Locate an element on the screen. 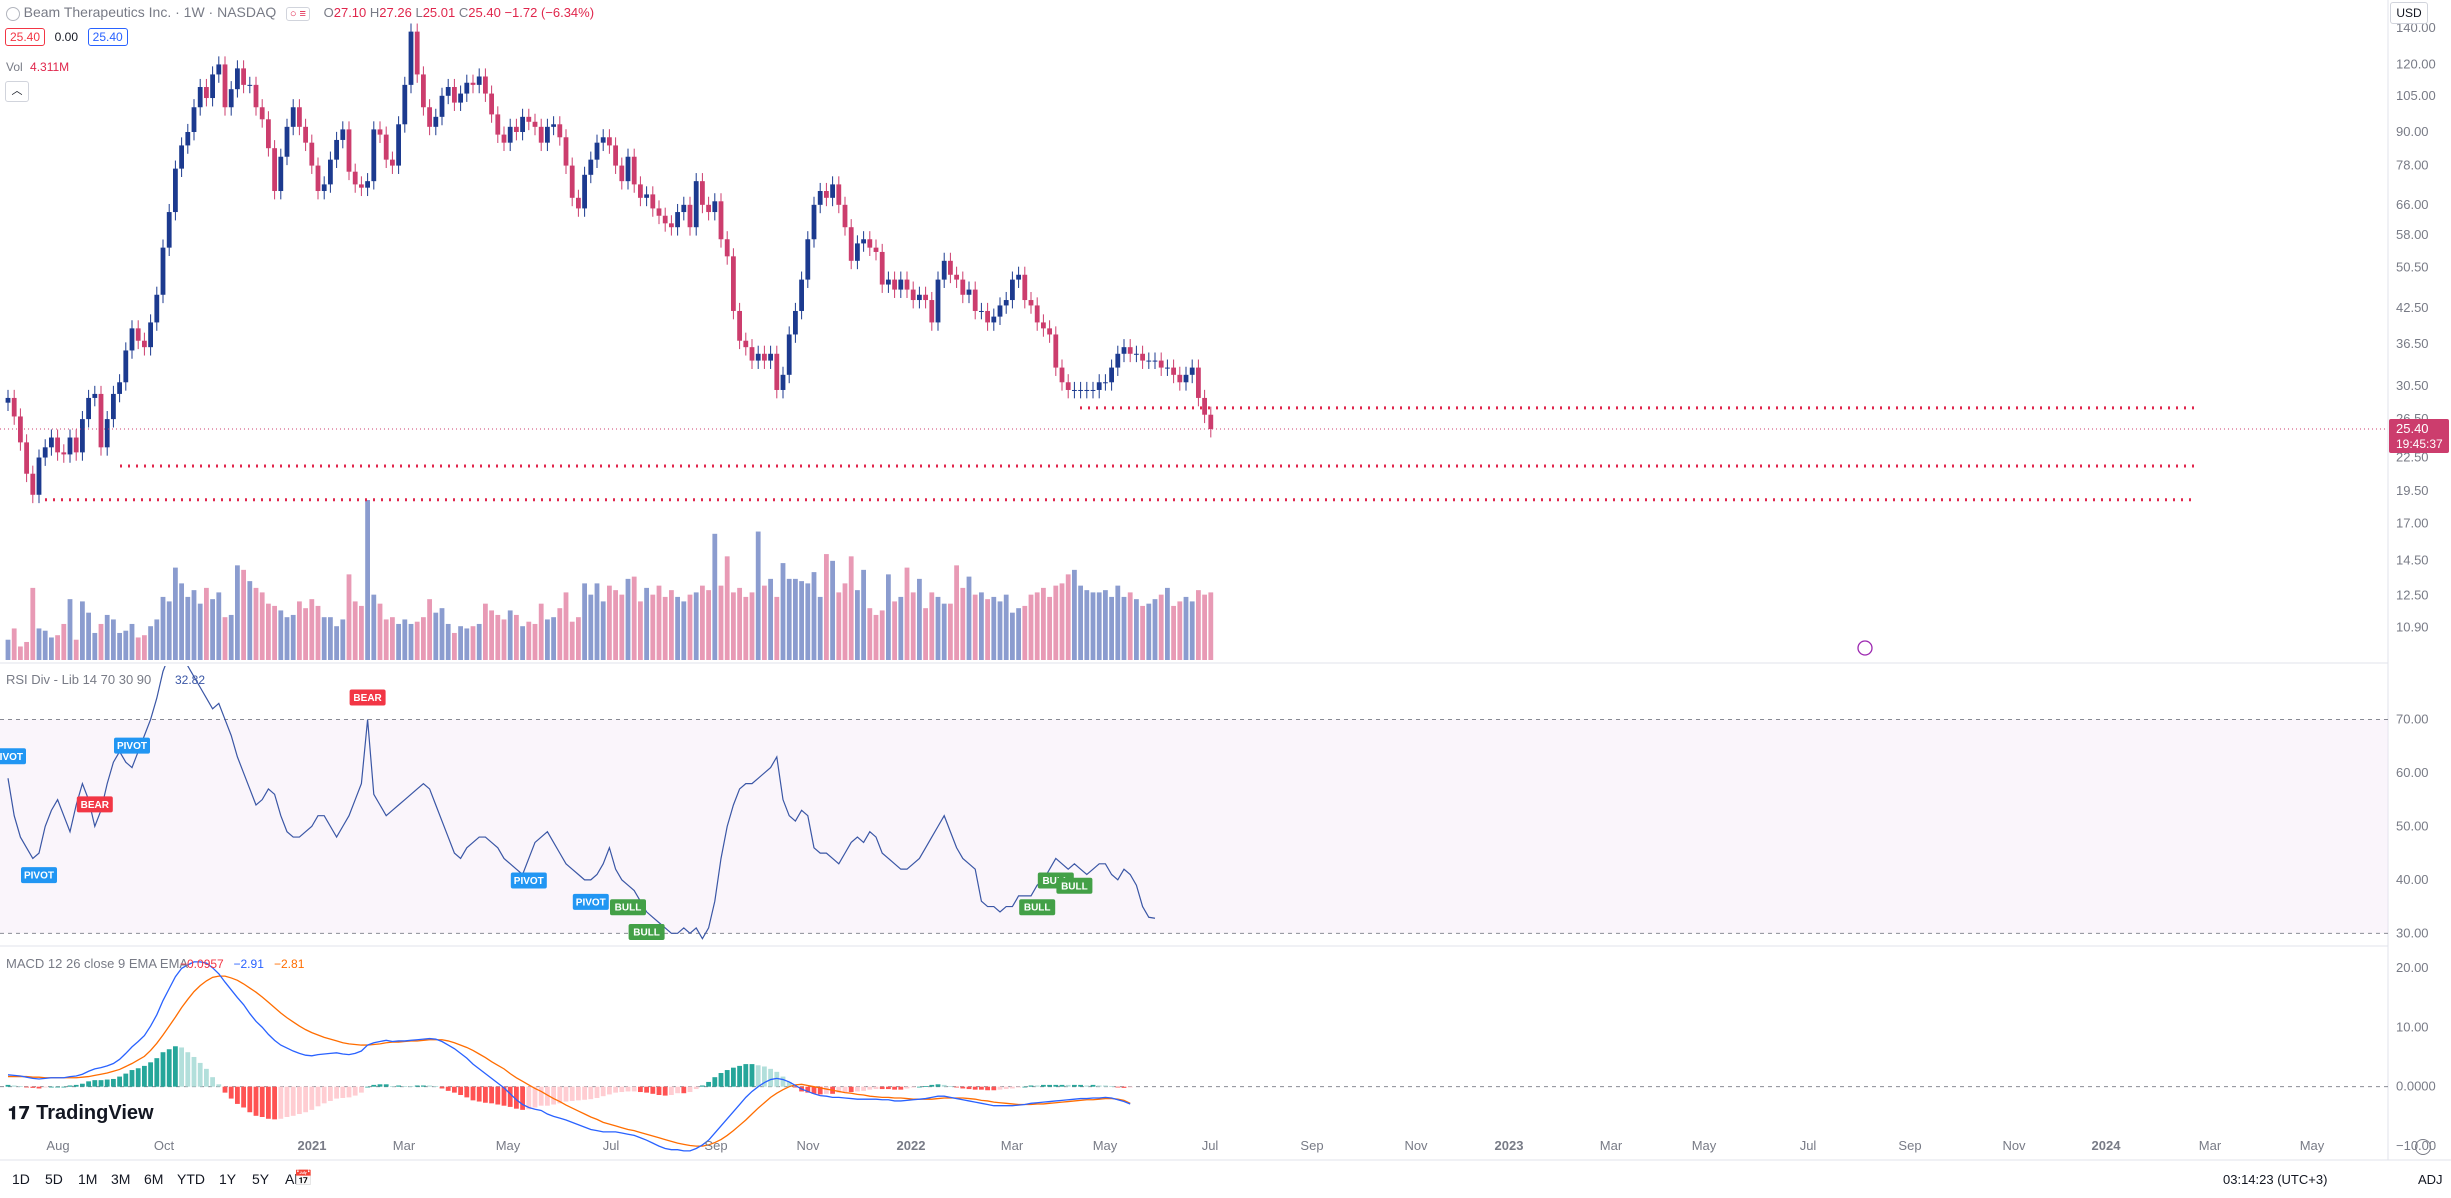 This screenshot has width=2451, height=1198. timeframe-button-5d: 5D is located at coordinates (54, 1179).